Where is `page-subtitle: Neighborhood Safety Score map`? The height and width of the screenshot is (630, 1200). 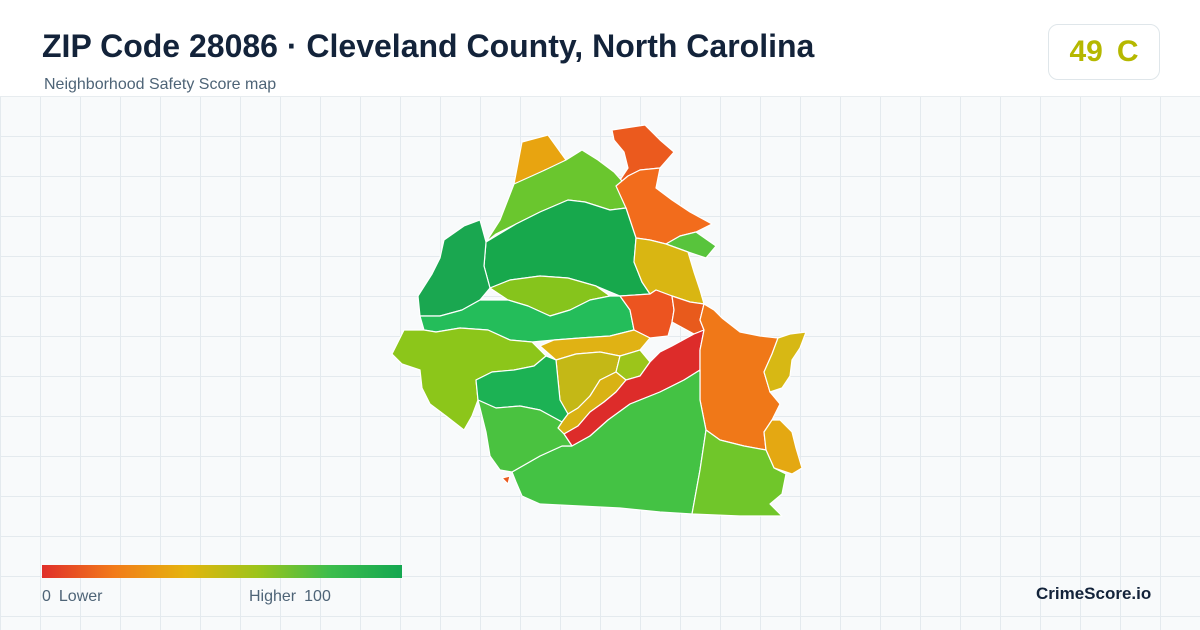
page-subtitle: Neighborhood Safety Score map is located at coordinates (160, 84).